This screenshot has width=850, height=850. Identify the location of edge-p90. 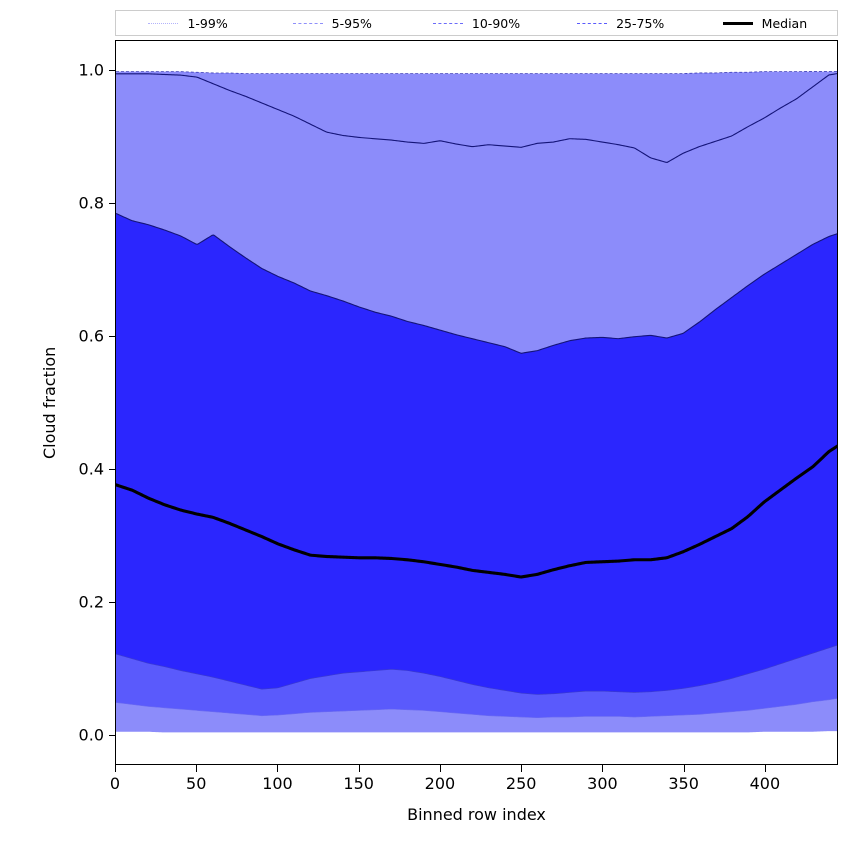
(476, 283).